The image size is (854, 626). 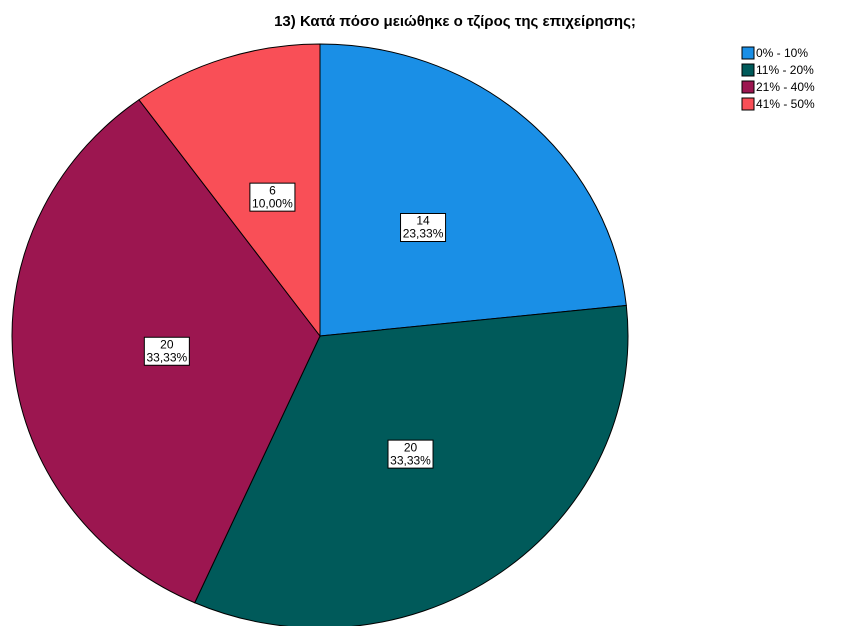 I want to click on legend-label: 0% - 10%, so click(x=782, y=53).